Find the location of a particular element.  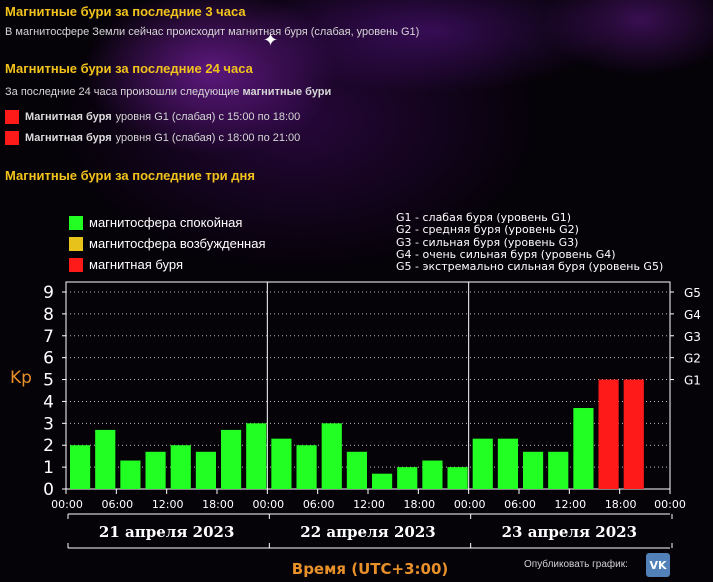

y-tick-label: 2 is located at coordinates (48, 446).